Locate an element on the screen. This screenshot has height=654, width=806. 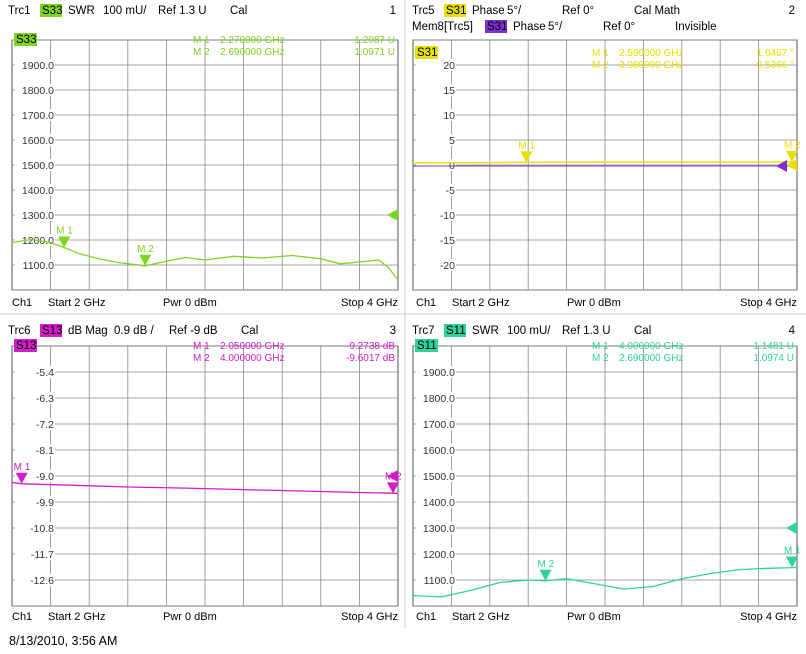
marker-readout-freq: 2.690000 GHz is located at coordinates (252, 52).